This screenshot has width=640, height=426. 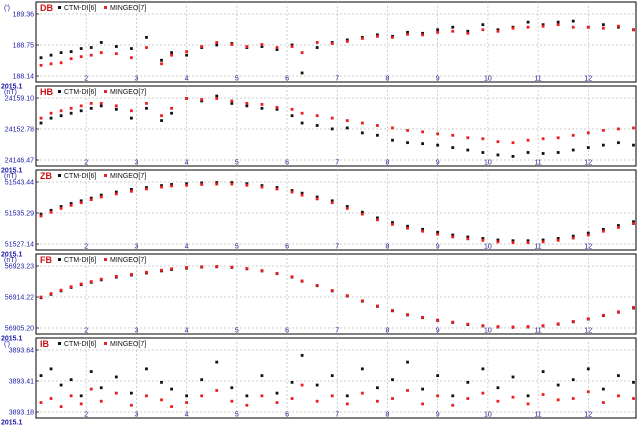 What do you see at coordinates (19, 245) in the screenshot?
I see `y-tick-label: 51527.14` at bounding box center [19, 245].